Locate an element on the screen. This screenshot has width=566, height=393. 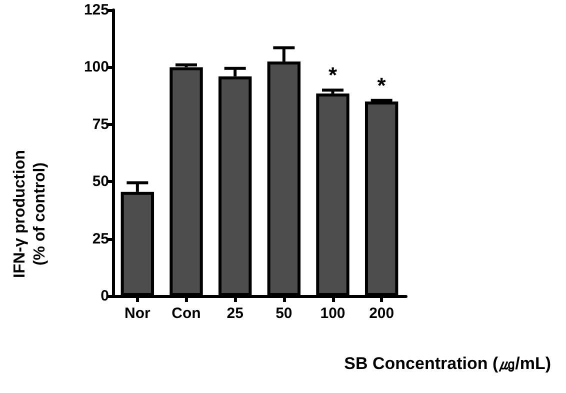
x-tick-label: 200 is located at coordinates (381, 313).